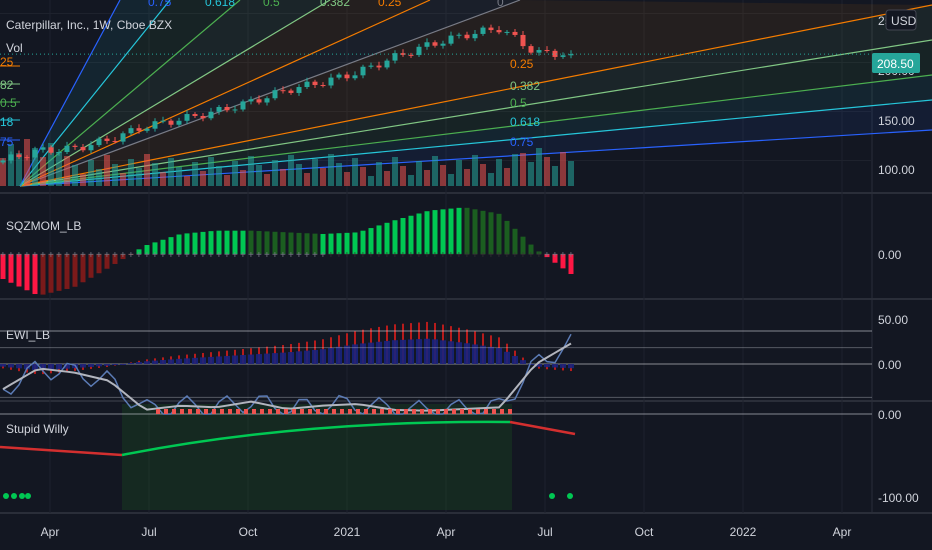  Describe the element at coordinates (904, 21) in the screenshot. I see `currency-label: USD` at that location.